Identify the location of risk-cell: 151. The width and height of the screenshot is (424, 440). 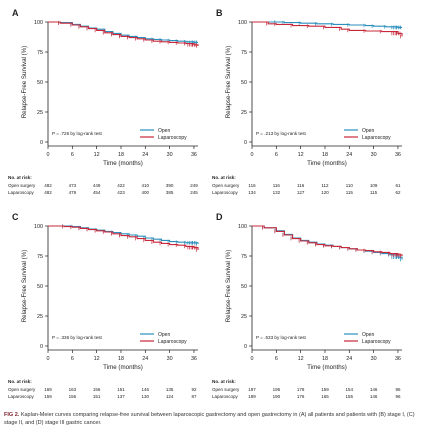
(97, 396).